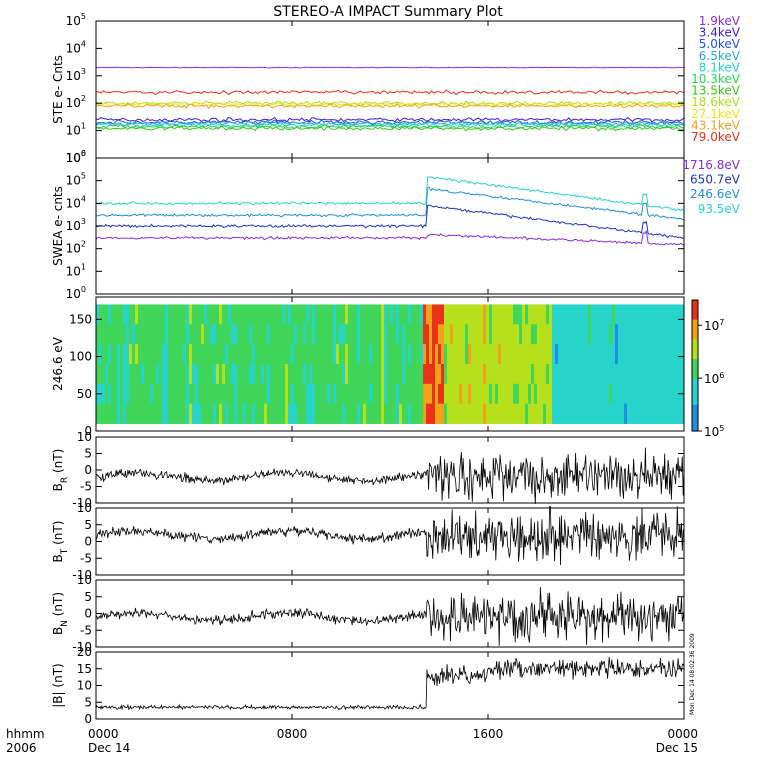 Image resolution: width=780 pixels, height=780 pixels. Describe the element at coordinates (292, 734) in the screenshot. I see `time-tick-label: 0800` at that location.